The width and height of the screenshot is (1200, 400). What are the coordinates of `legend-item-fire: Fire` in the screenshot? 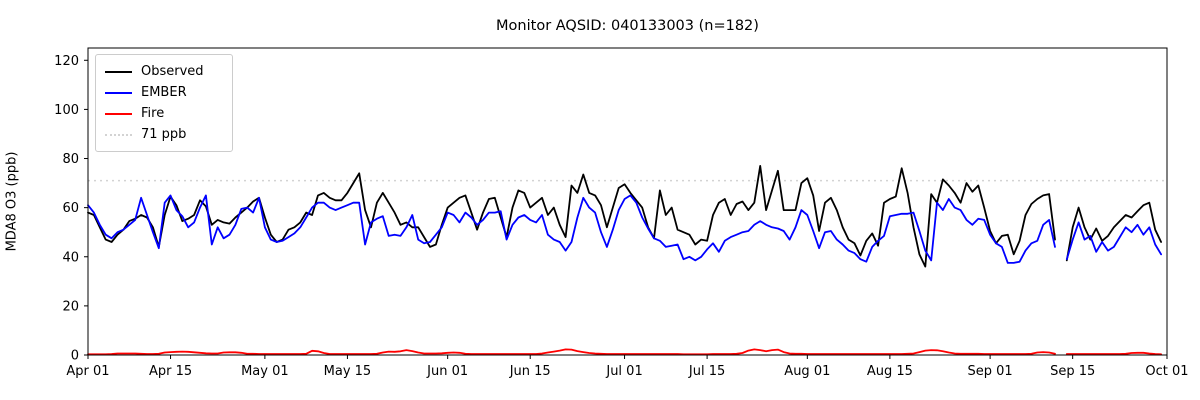 It's located at (163, 113).